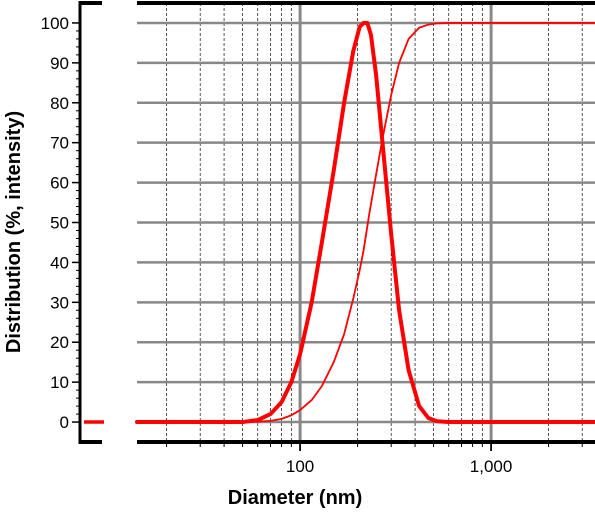 The width and height of the screenshot is (595, 513). Describe the element at coordinates (59, 63) in the screenshot. I see `y-tick-label: 90` at that location.